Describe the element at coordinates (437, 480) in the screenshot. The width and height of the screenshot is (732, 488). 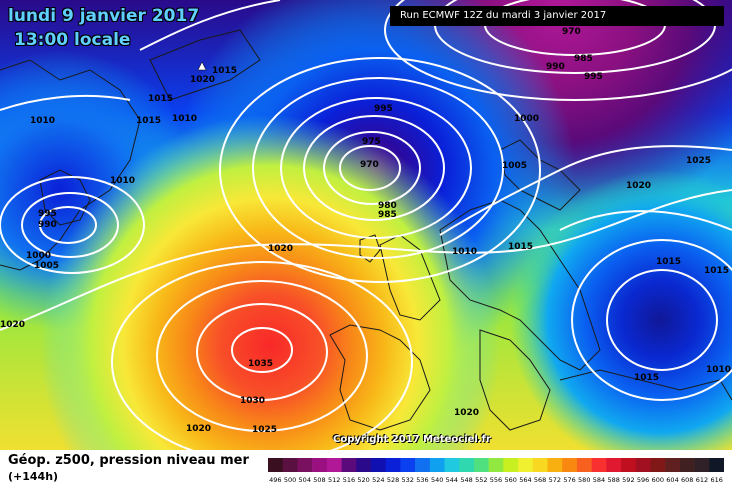
I see `scale-value: 540` at that location.